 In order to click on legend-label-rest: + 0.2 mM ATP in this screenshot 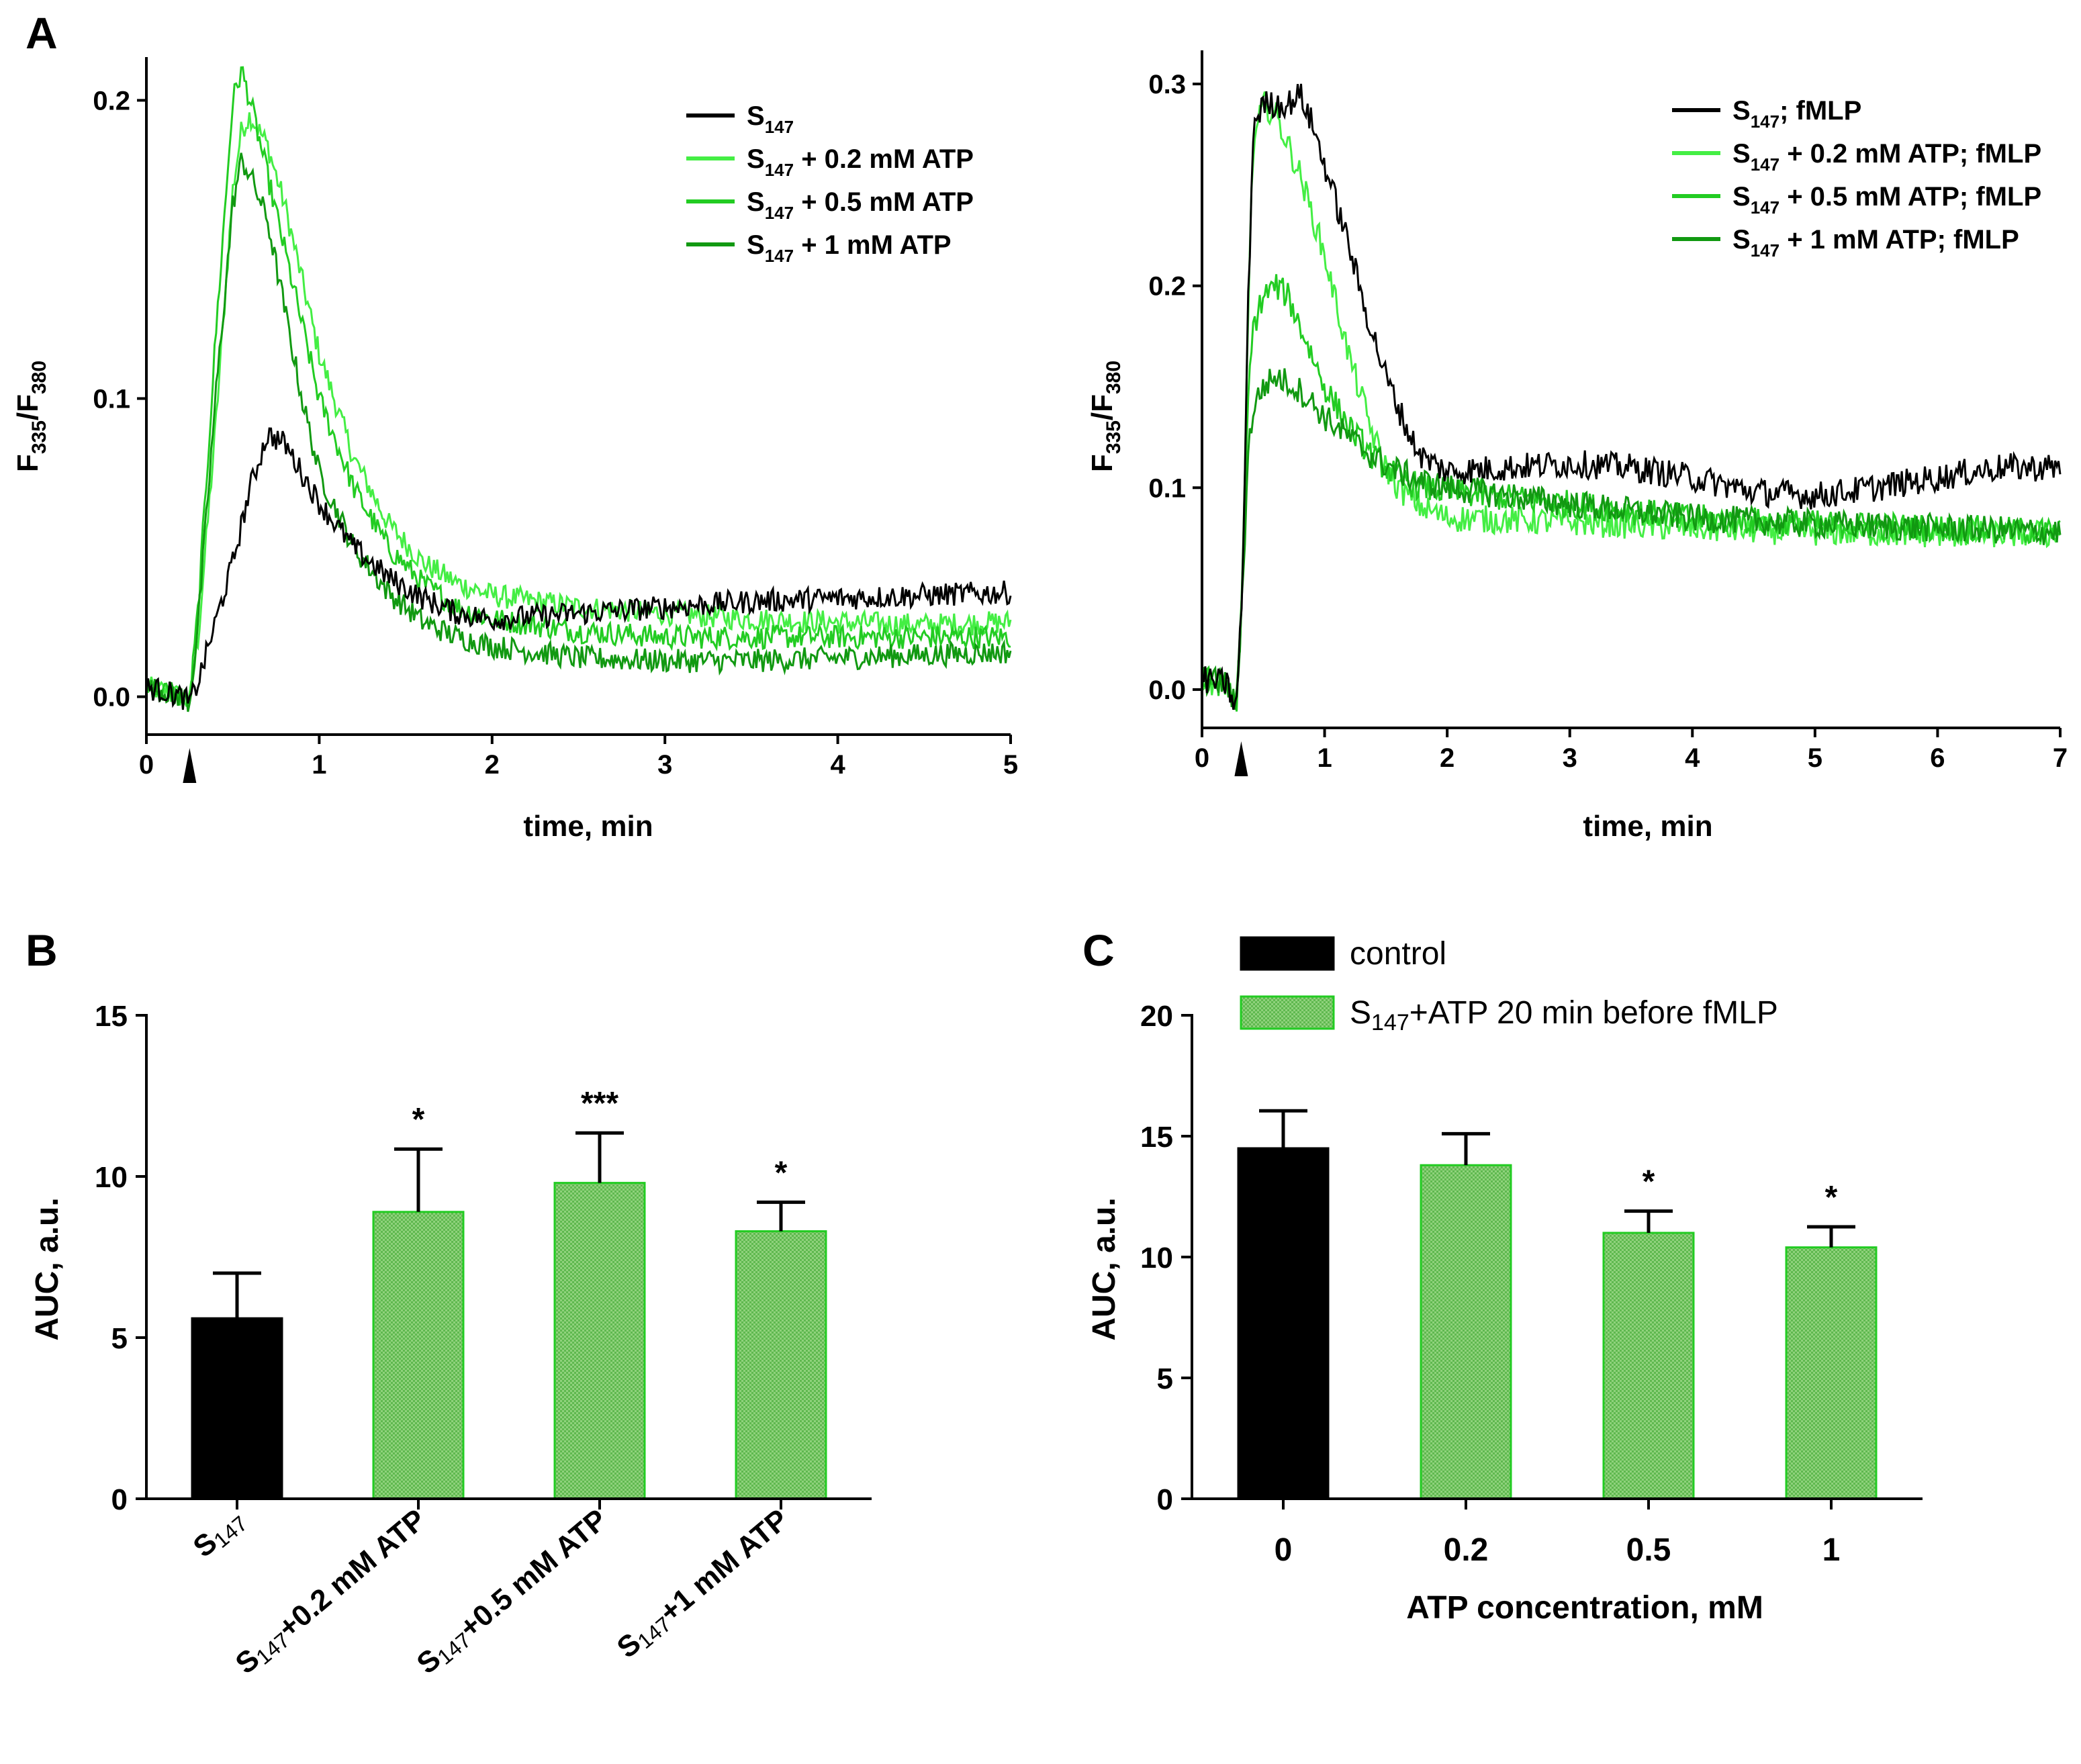, I will do `click(884, 159)`.